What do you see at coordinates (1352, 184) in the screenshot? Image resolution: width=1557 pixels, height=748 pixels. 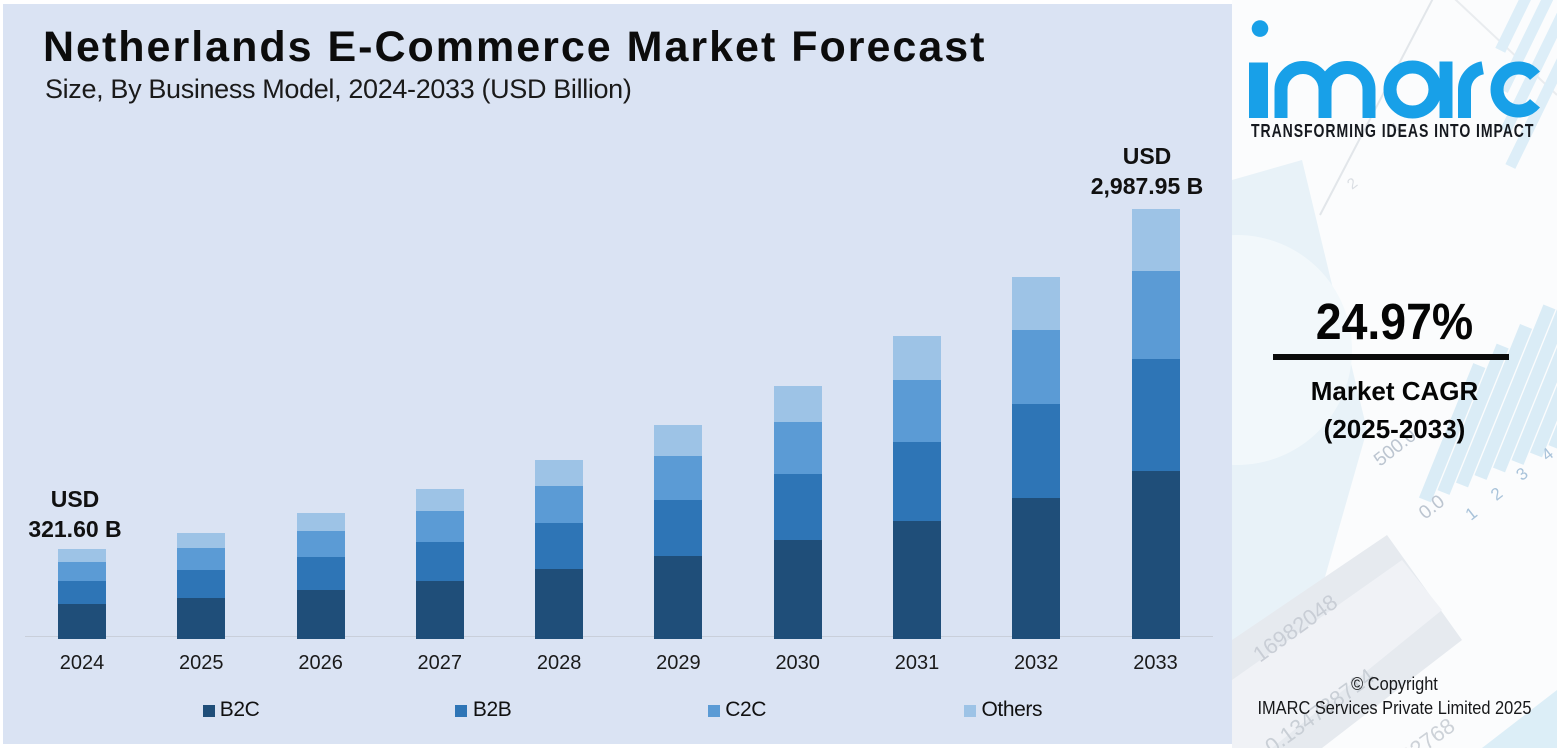 I see `svg-text: 2` at bounding box center [1352, 184].